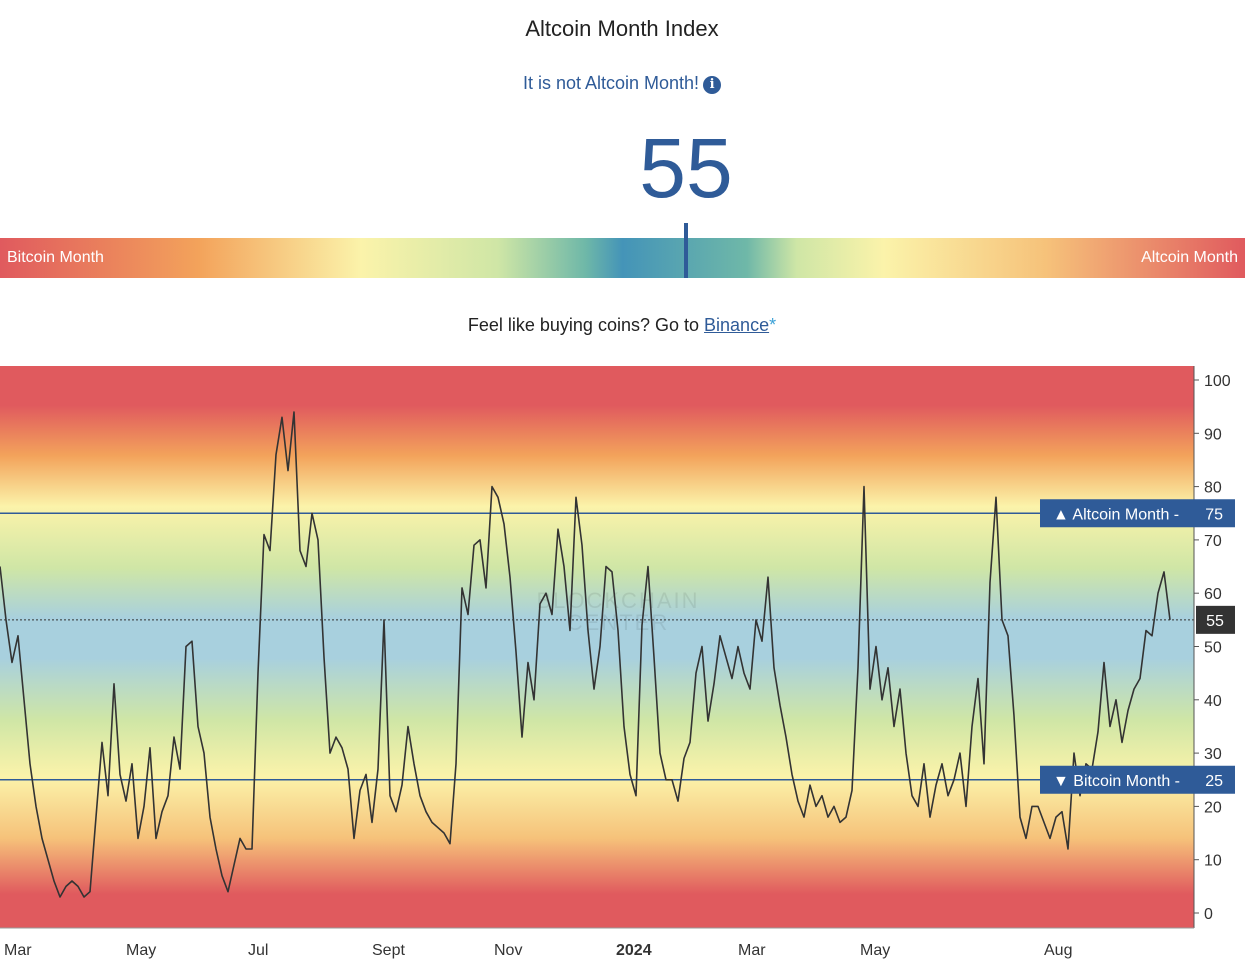  I want to click on y-tick-label: 20, so click(1213, 807).